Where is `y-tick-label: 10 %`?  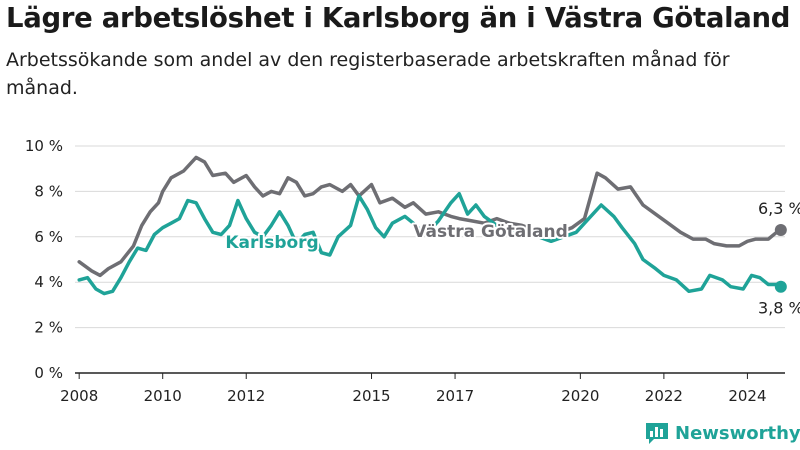 y-tick-label: 10 % is located at coordinates (44, 146).